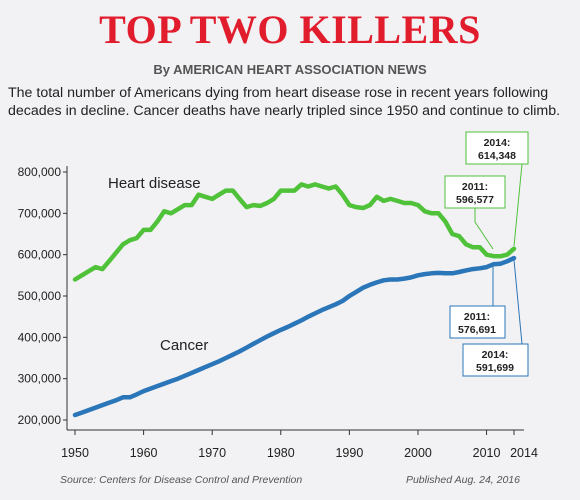 This screenshot has width=580, height=500. Describe the element at coordinates (40, 255) in the screenshot. I see `y-tick-label: 600,000` at that location.